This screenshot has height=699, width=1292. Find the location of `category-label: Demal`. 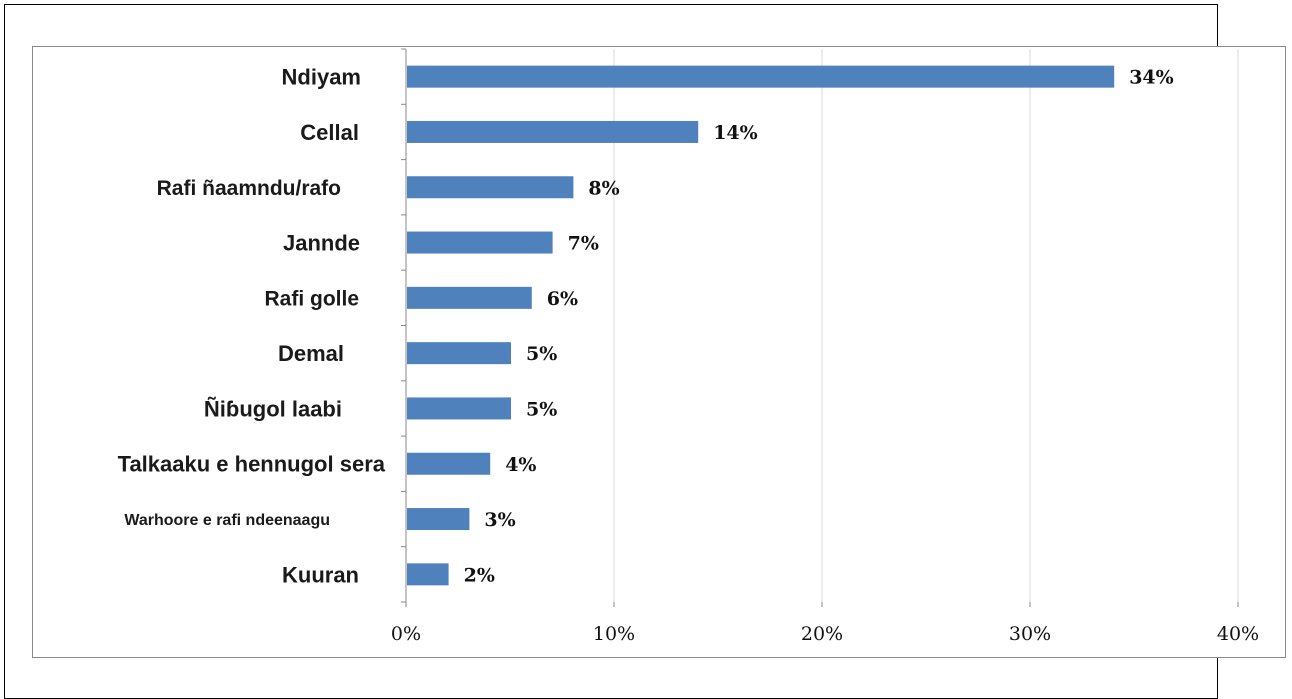

category-label: Demal is located at coordinates (311, 353).